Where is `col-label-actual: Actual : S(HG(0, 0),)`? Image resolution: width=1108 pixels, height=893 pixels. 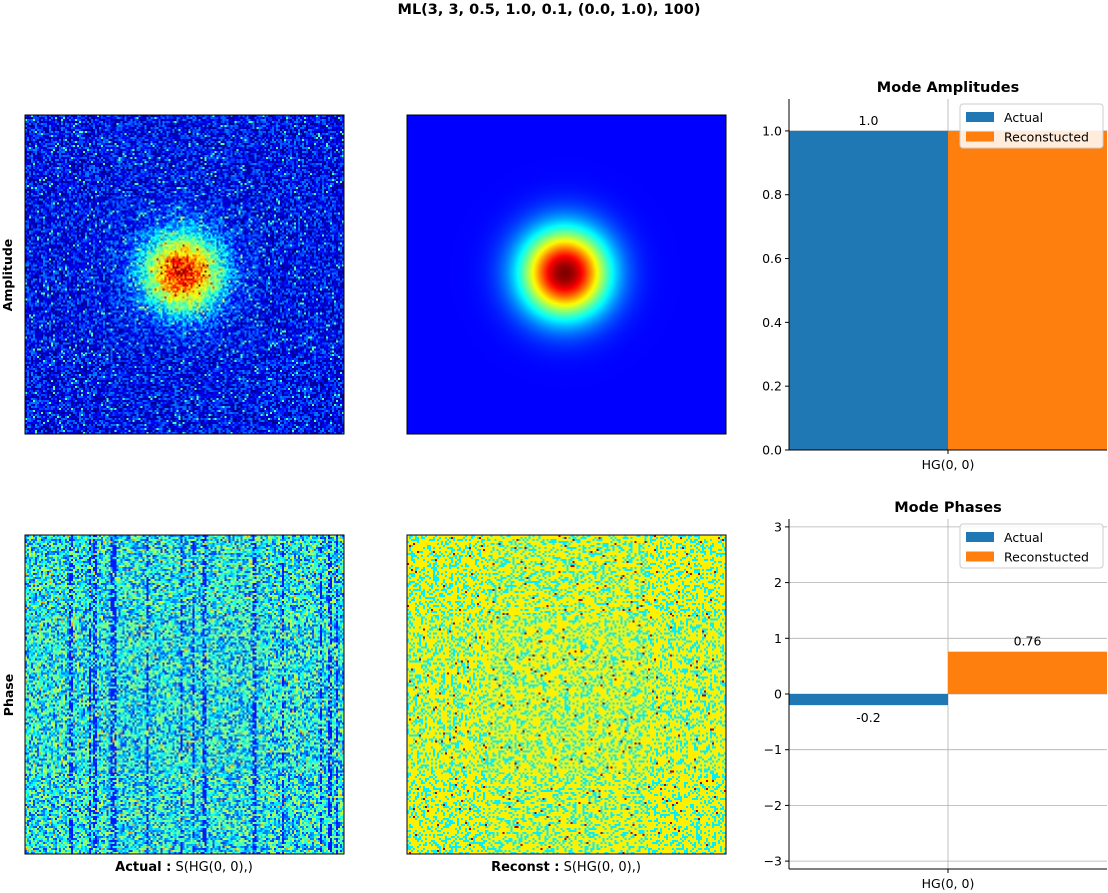
col-label-actual: Actual : S(HG(0, 0),) is located at coordinates (184, 867).